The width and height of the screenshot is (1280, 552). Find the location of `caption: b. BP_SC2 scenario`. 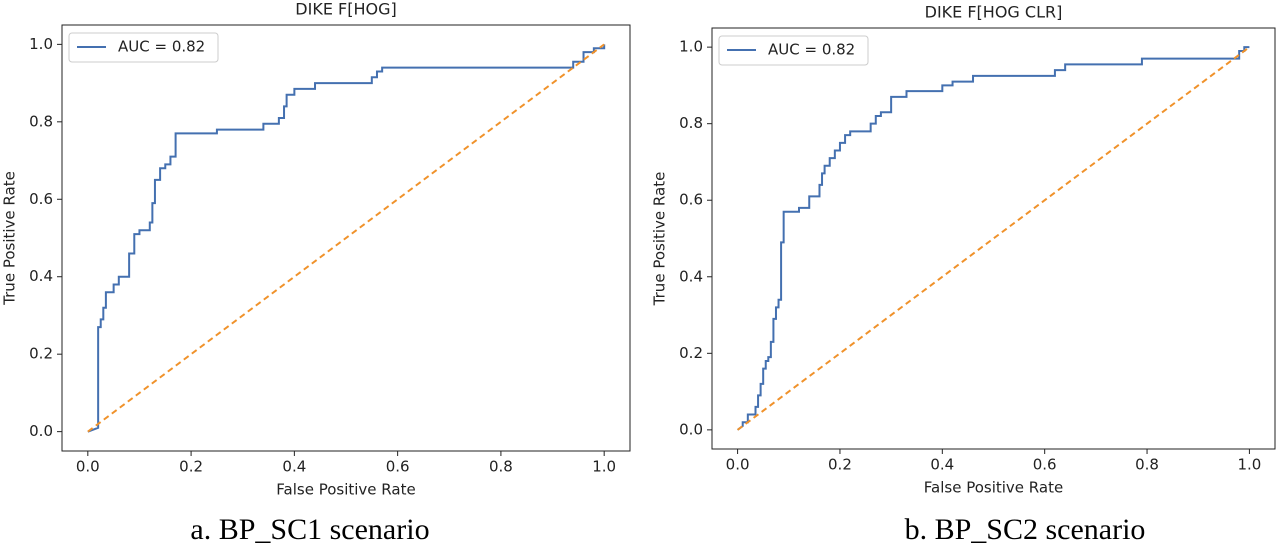

caption: b. BP_SC2 scenario is located at coordinates (1025, 529).